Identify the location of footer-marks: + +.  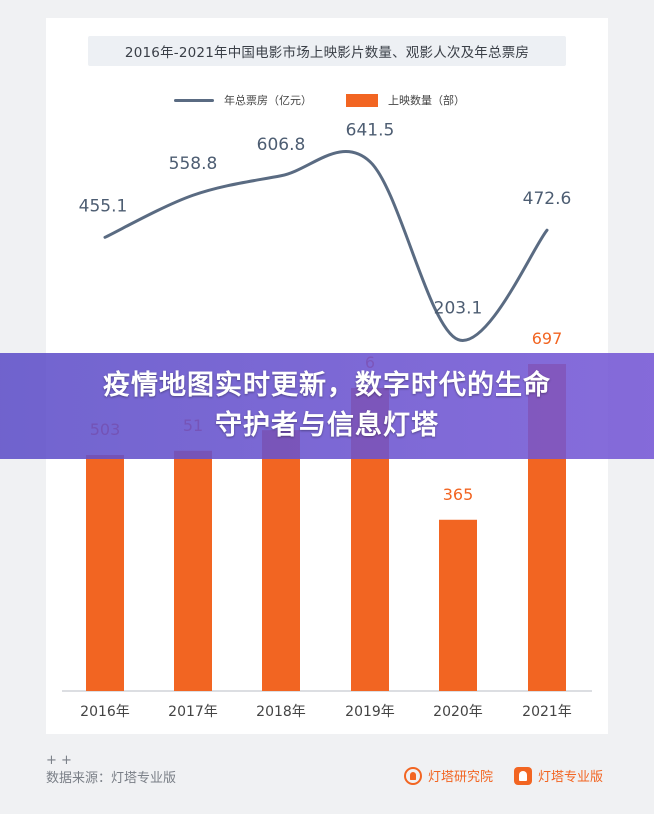
(111, 761).